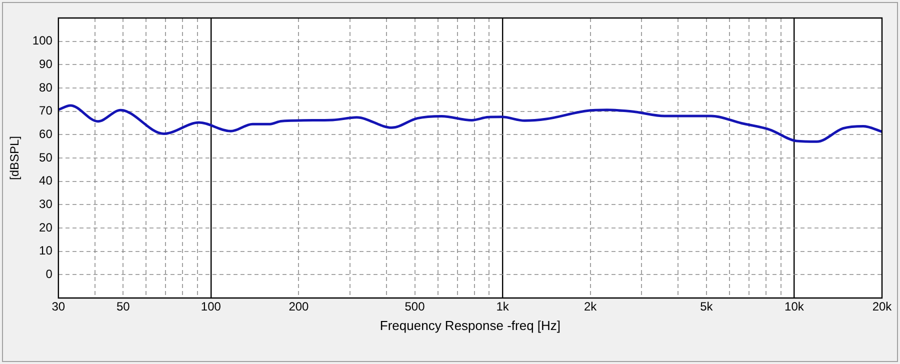  Describe the element at coordinates (15, 158) in the screenshot. I see `y-axis-title: [dBSPL]` at that location.